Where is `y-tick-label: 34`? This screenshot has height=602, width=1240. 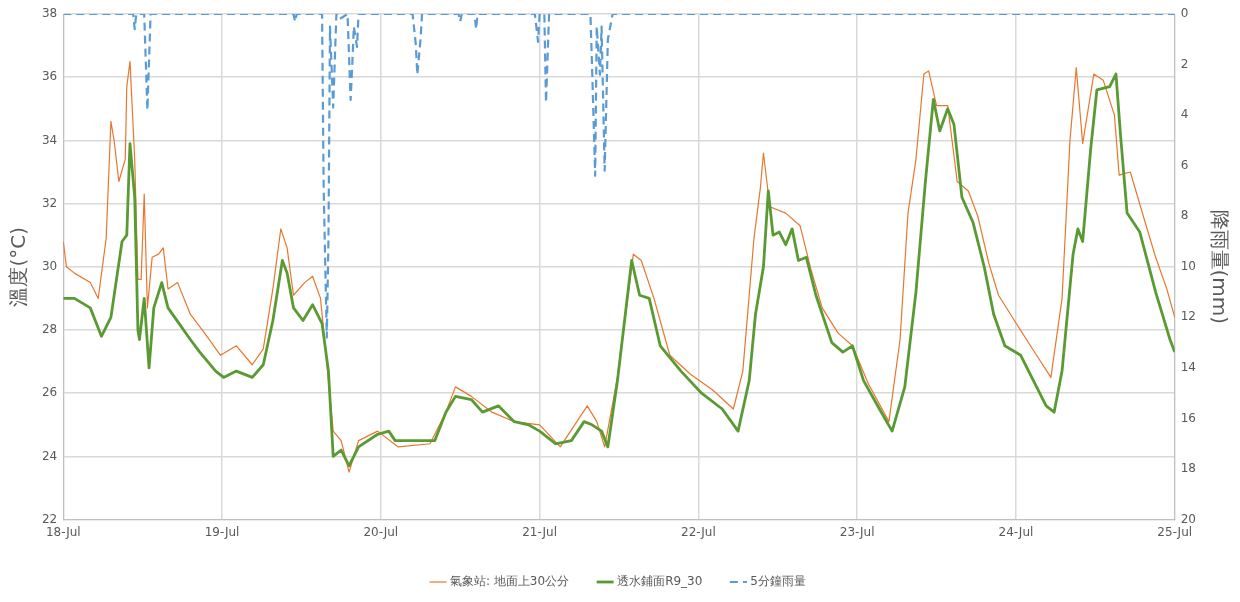 y-tick-label: 34 is located at coordinates (49, 139).